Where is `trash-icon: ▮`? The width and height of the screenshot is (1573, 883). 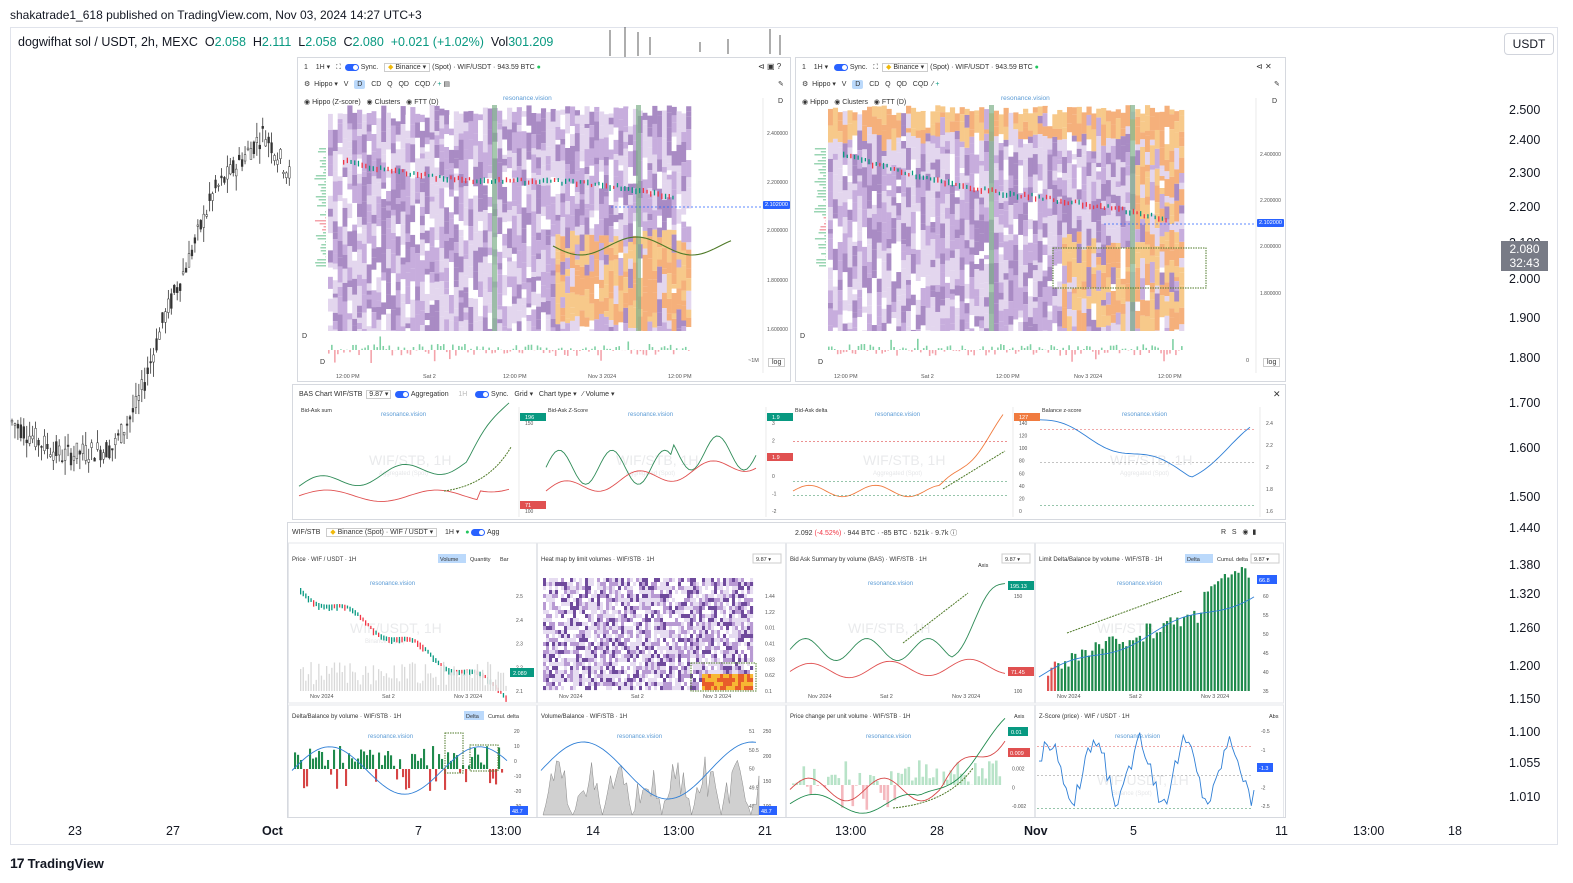 trash-icon: ▮ is located at coordinates (1254, 532).